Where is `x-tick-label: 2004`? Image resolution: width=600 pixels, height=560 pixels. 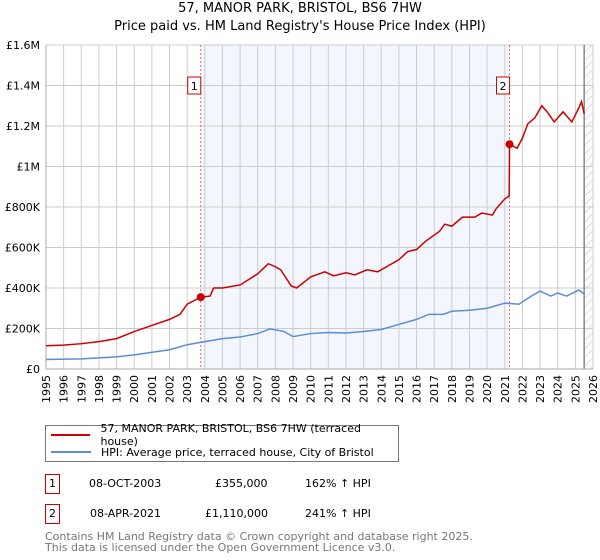 x-tick-label: 2004 is located at coordinates (205, 389).